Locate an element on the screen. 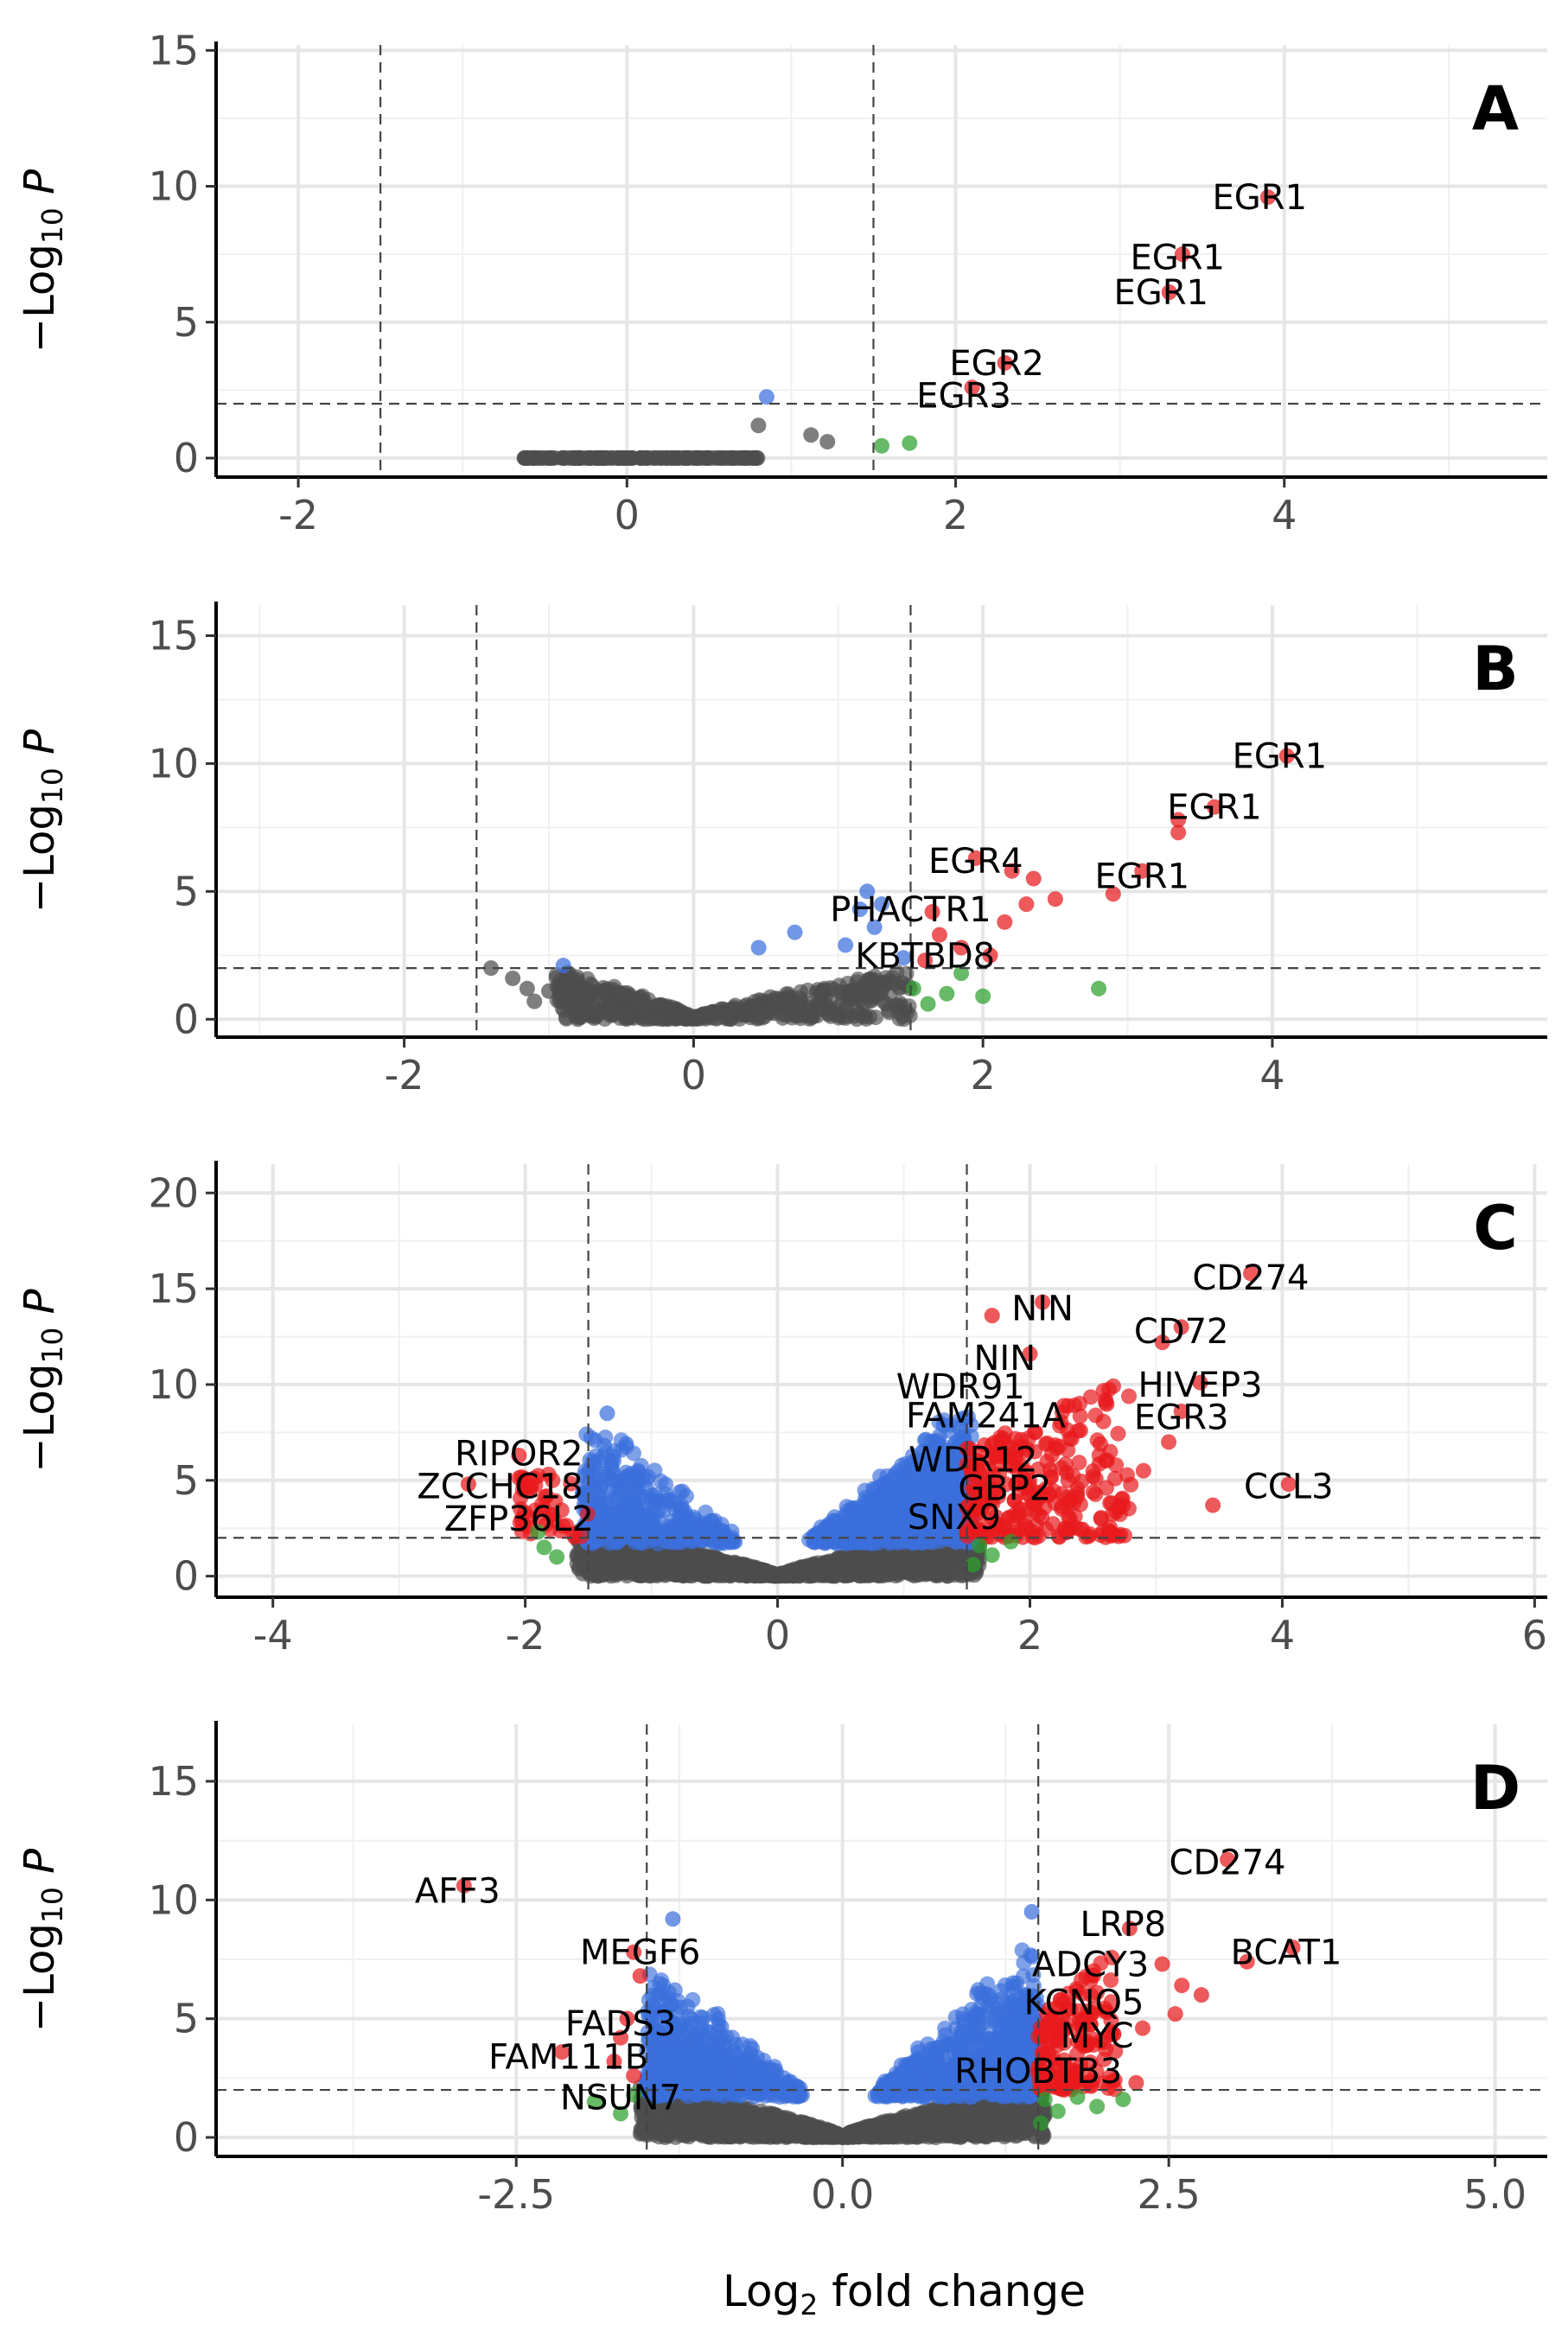 This screenshot has width=1568, height=2331. y-tick-label: 0 is located at coordinates (187, 1576).